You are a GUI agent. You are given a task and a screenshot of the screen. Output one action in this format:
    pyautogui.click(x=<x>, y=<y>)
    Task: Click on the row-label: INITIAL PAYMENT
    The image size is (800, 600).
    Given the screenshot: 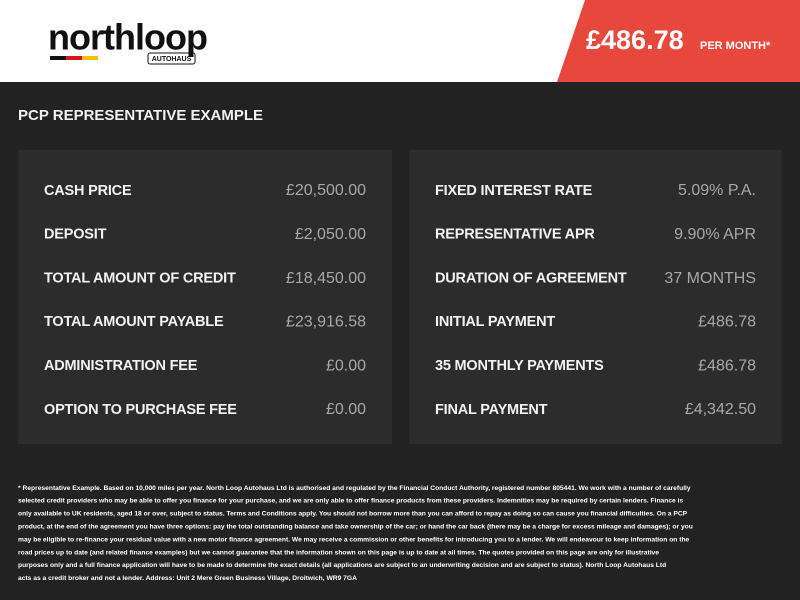 What is the action you would take?
    pyautogui.click(x=495, y=322)
    